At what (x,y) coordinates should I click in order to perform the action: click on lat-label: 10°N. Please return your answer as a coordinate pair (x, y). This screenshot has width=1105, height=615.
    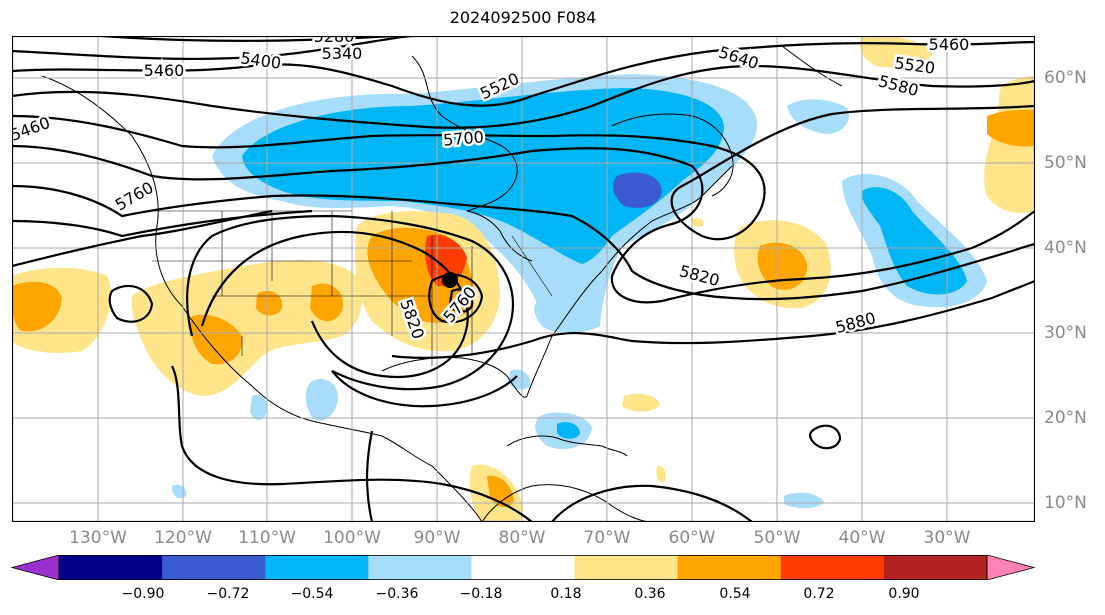
    Looking at the image, I should click on (1065, 503).